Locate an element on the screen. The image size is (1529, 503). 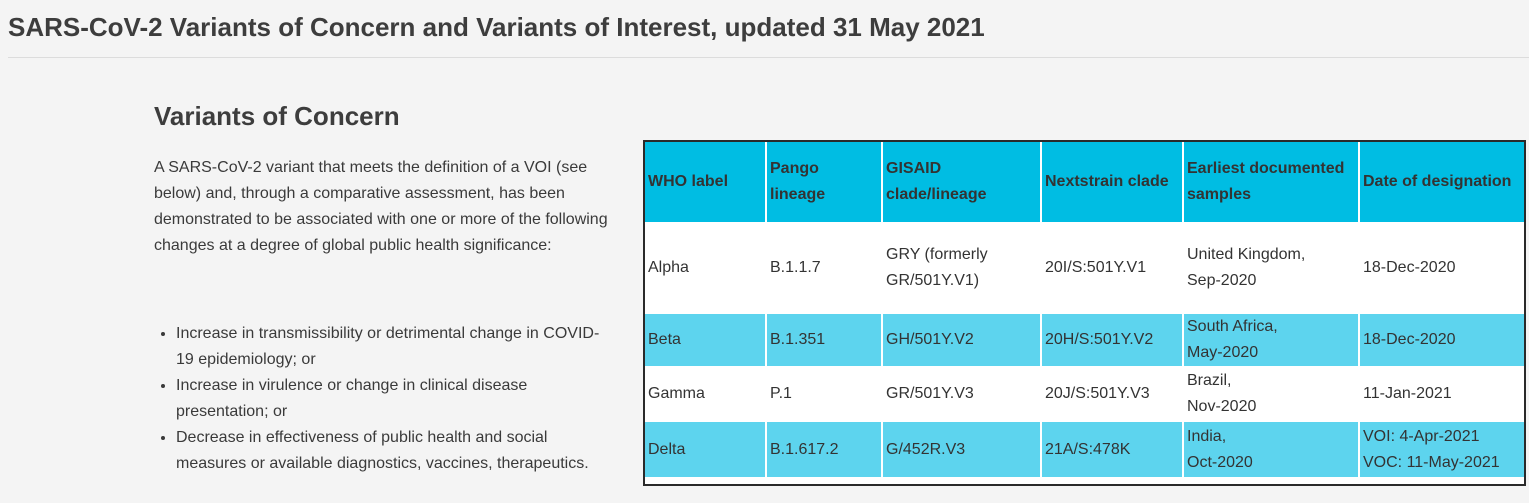
cell-nextstrain: 20J/S:501Y.V3 is located at coordinates (1112, 394).